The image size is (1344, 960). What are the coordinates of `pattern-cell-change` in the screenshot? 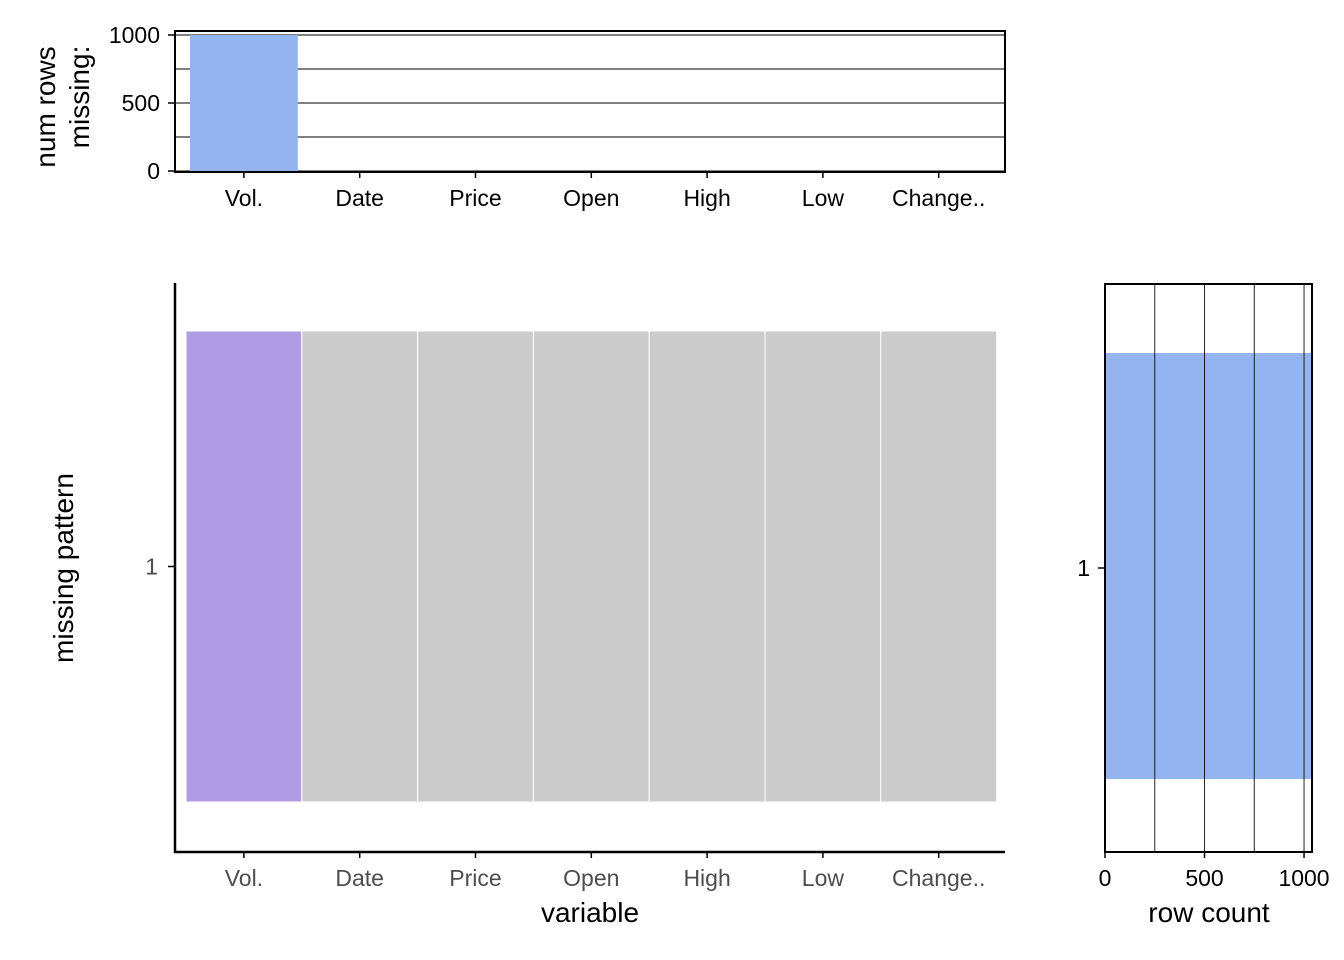 It's located at (939, 566).